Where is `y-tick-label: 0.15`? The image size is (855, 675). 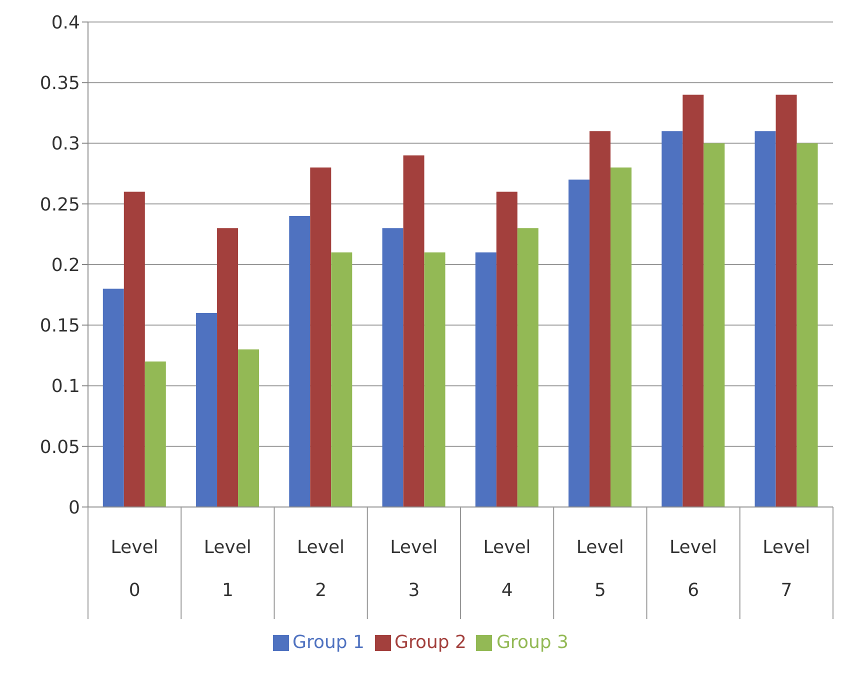
y-tick-label: 0.15 is located at coordinates (60, 326).